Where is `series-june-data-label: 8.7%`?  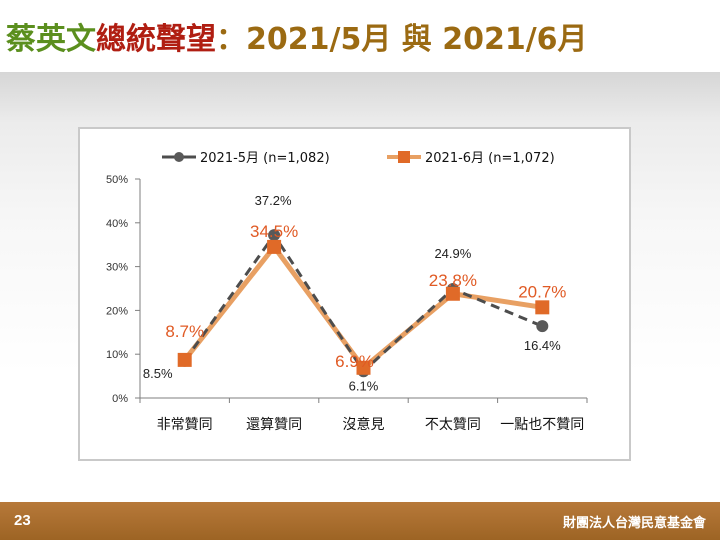 series-june-data-label: 8.7% is located at coordinates (184, 331).